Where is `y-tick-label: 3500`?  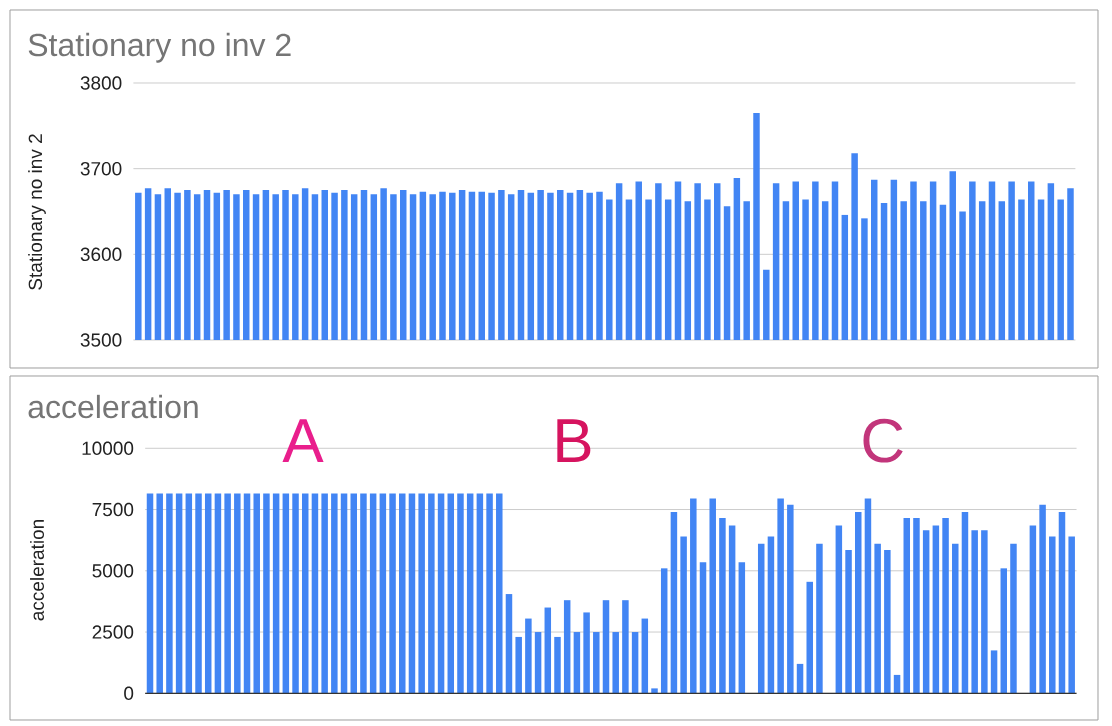 y-tick-label: 3500 is located at coordinates (101, 340).